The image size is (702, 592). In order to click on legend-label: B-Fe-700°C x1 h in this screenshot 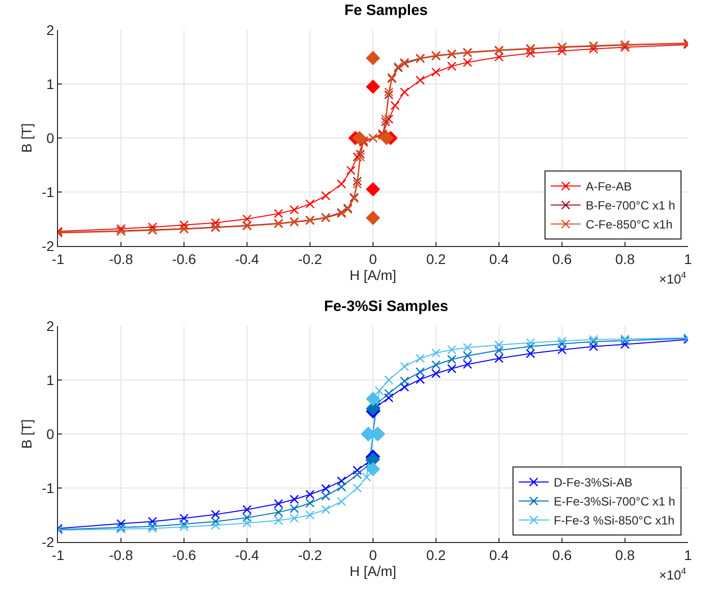, I will do `click(631, 205)`.